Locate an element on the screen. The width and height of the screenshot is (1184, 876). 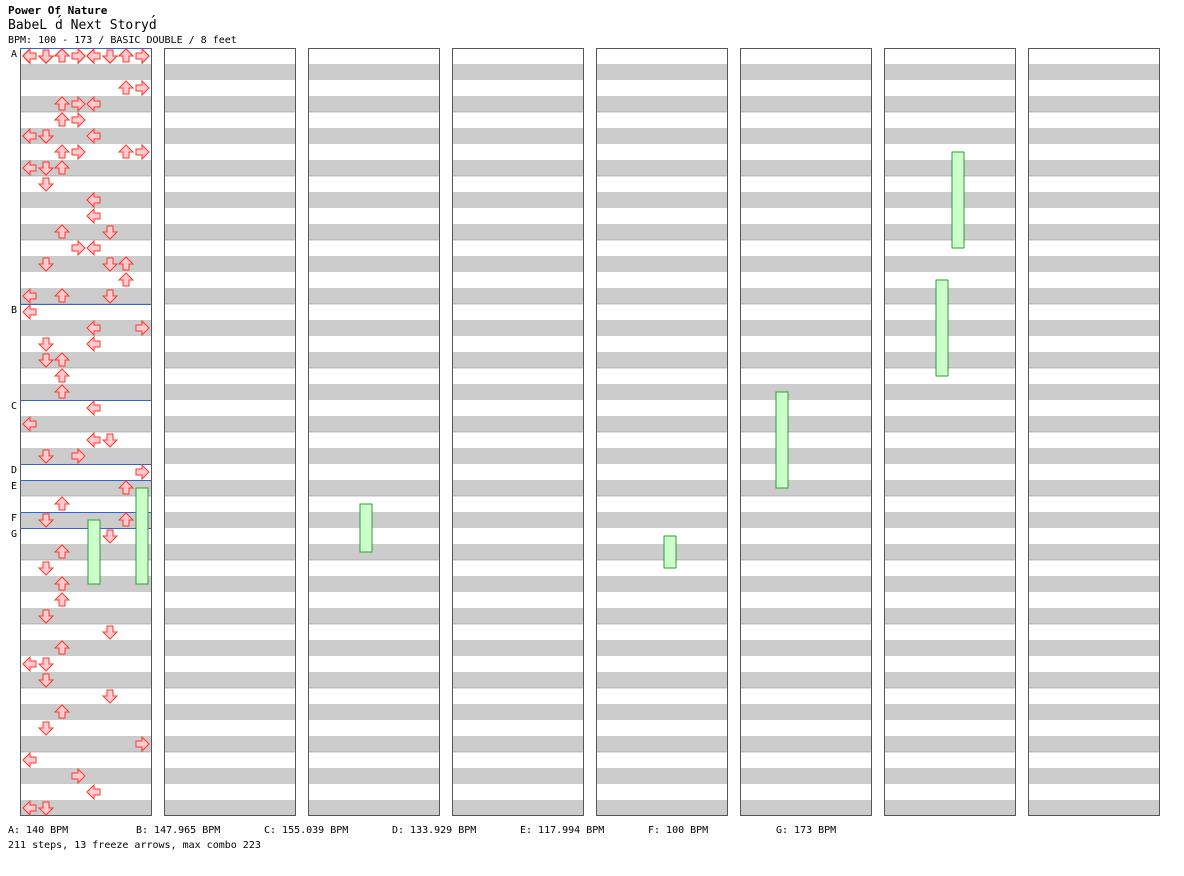
chart-column-frame is located at coordinates (950, 432).